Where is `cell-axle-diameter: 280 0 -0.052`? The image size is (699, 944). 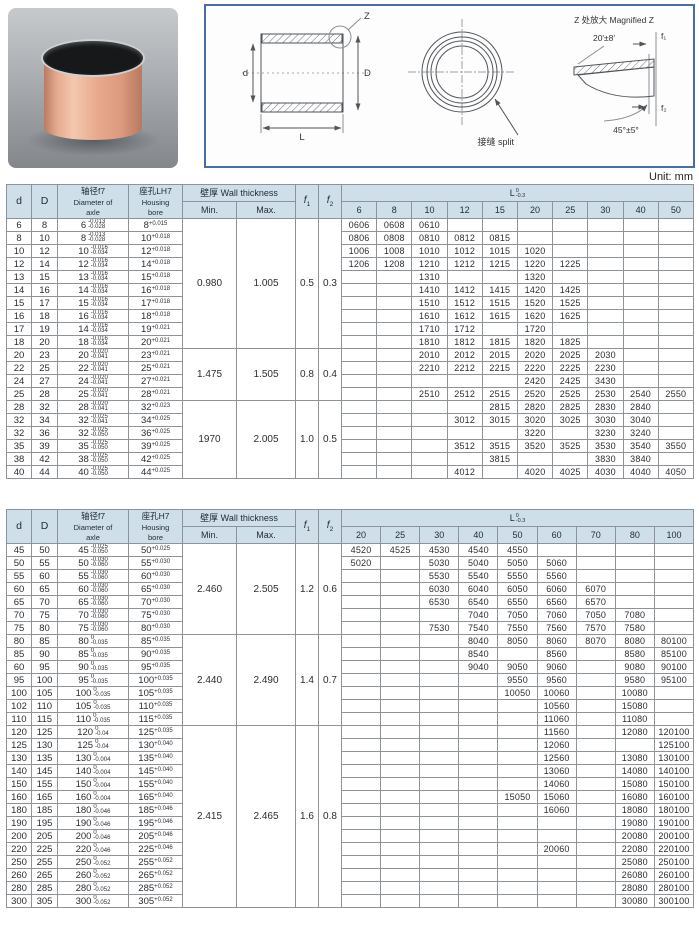
cell-axle-diameter: 280 0 -0.052 is located at coordinates (93, 888).